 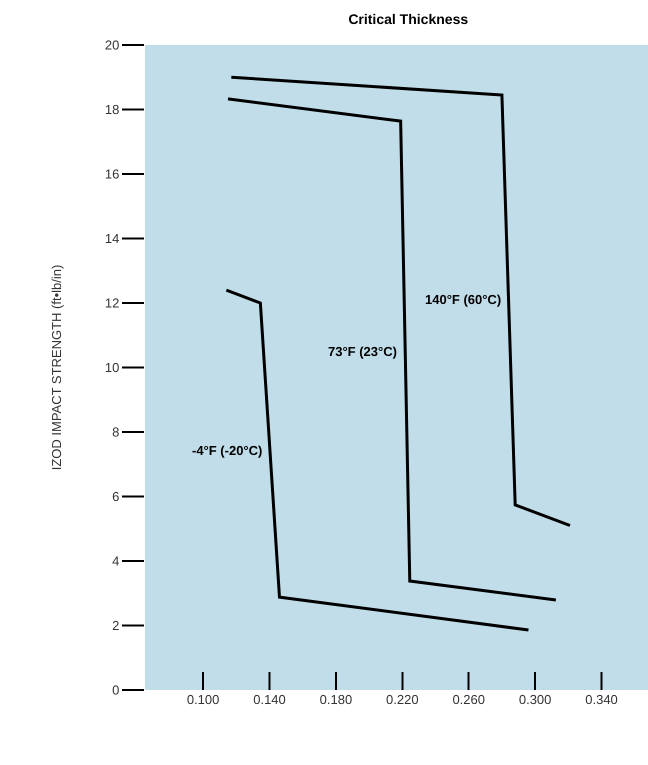 I want to click on x-tick-label: 0.300, so click(x=535, y=699).